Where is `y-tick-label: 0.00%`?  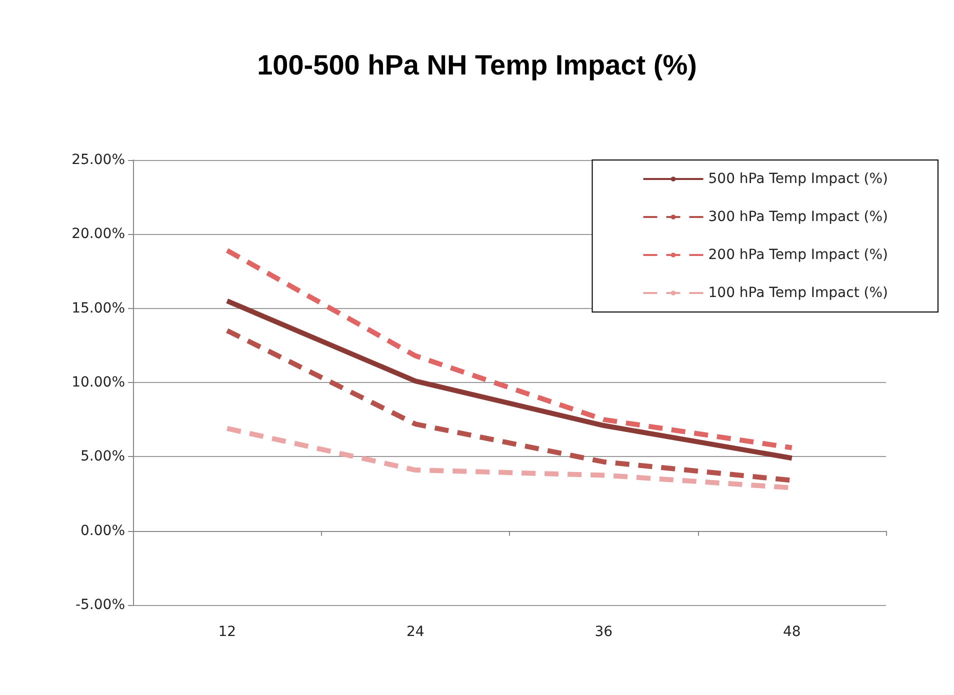
y-tick-label: 0.00% is located at coordinates (102, 530).